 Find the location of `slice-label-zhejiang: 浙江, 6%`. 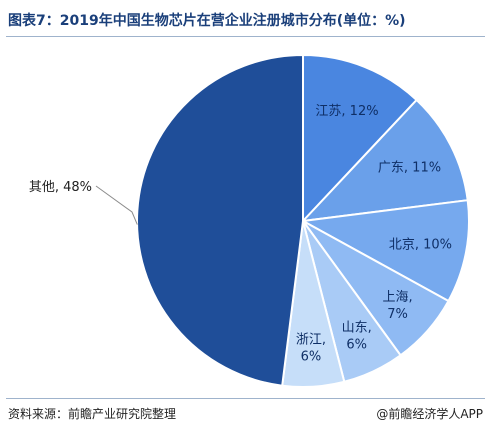

slice-label-zhejiang: 浙江, 6% is located at coordinates (311, 348).